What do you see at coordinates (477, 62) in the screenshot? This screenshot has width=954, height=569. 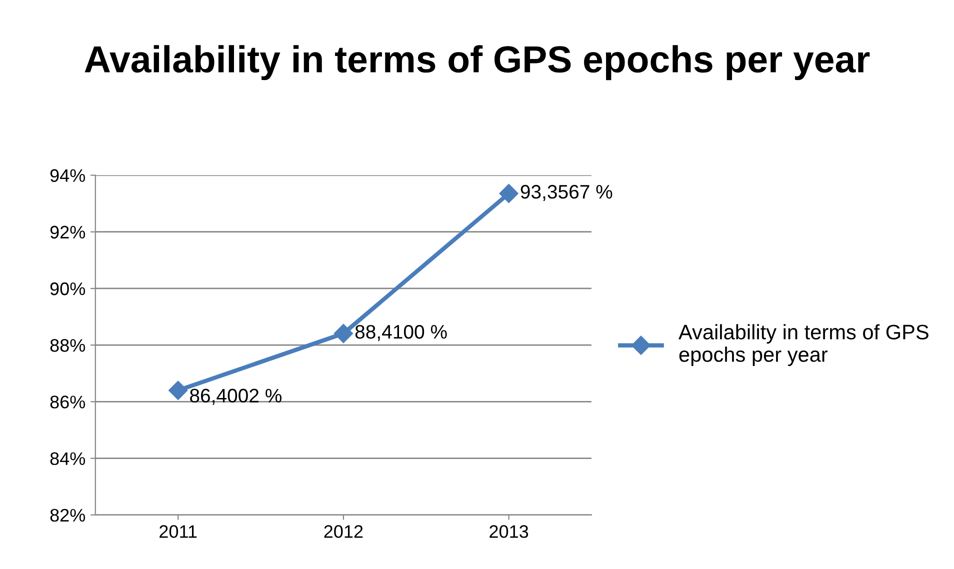 I see `chart-title: Availability in terms of GPS epochs per year` at bounding box center [477, 62].